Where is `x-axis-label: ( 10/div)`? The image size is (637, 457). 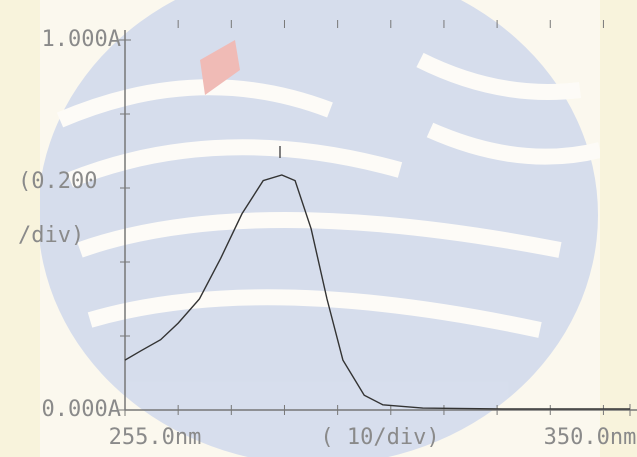
x-axis-label: ( 10/div) is located at coordinates (379, 437).